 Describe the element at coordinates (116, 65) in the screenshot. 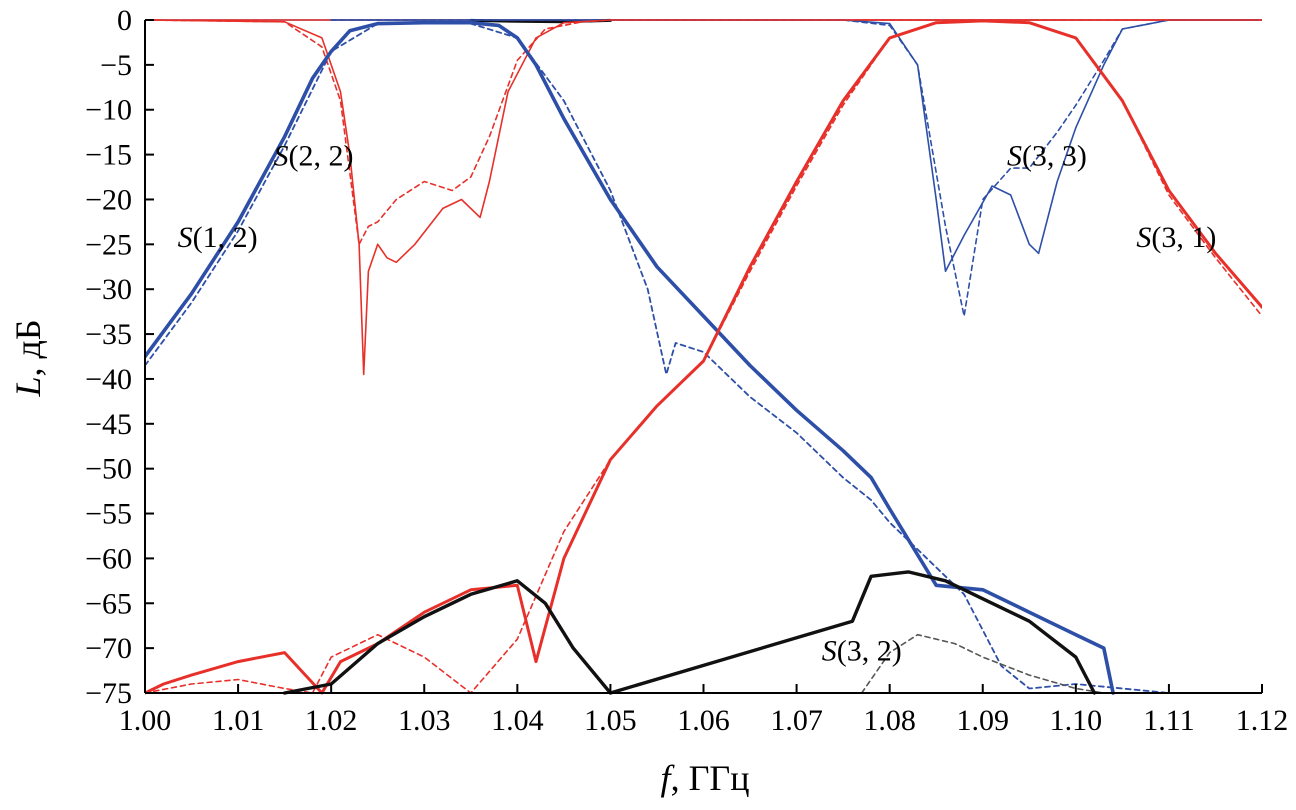

I see `y-tick-label: −5` at that location.